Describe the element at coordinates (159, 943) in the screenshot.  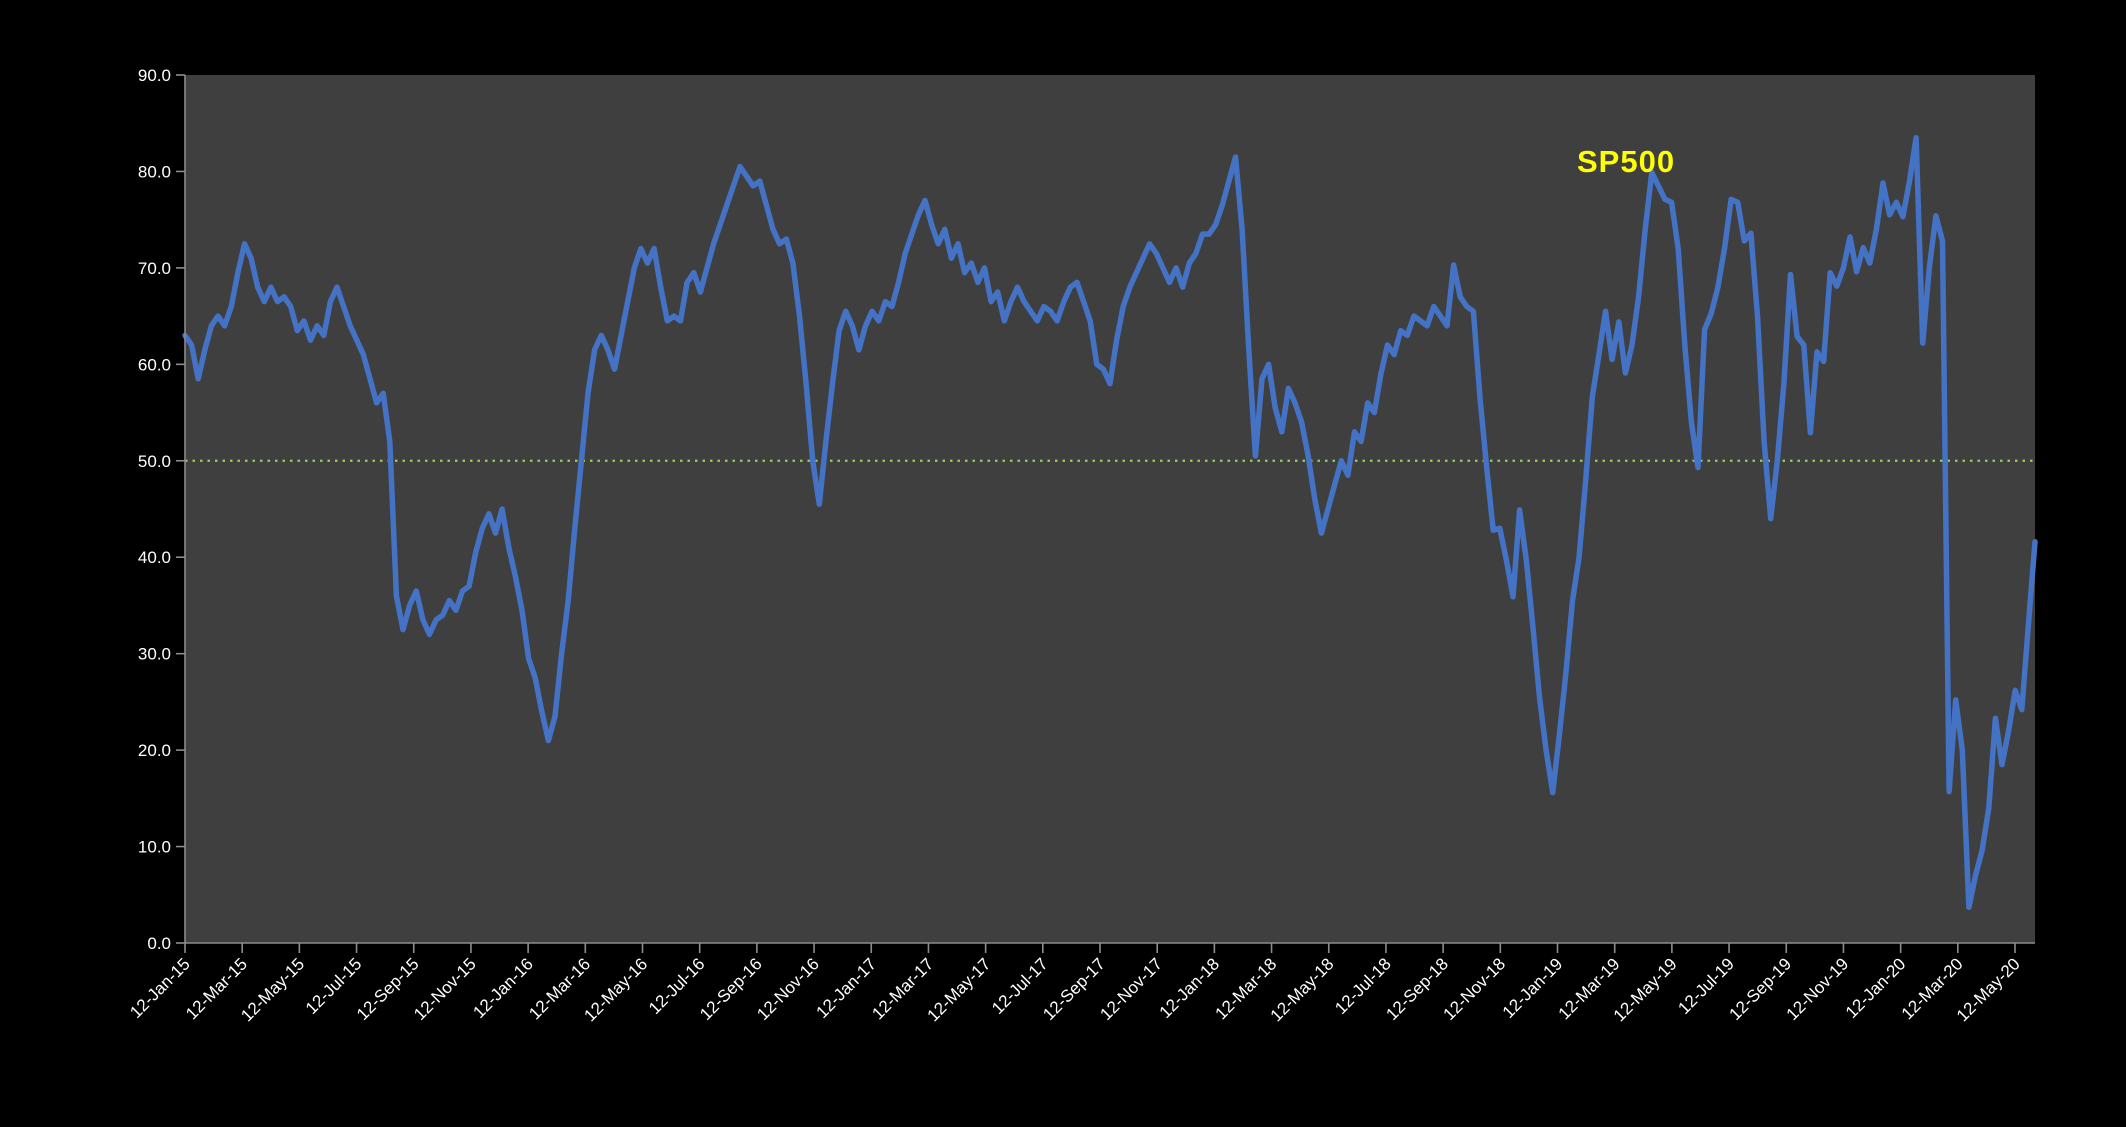
I see `y-tick-label: 0.0` at that location.